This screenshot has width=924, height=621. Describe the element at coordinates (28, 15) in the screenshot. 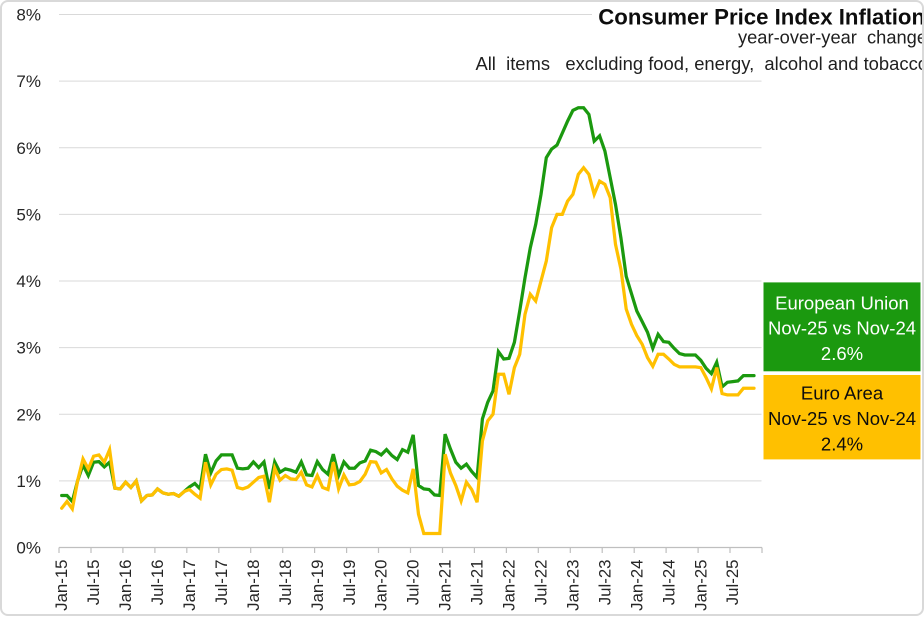

I see `svg-text: 8%` at that location.